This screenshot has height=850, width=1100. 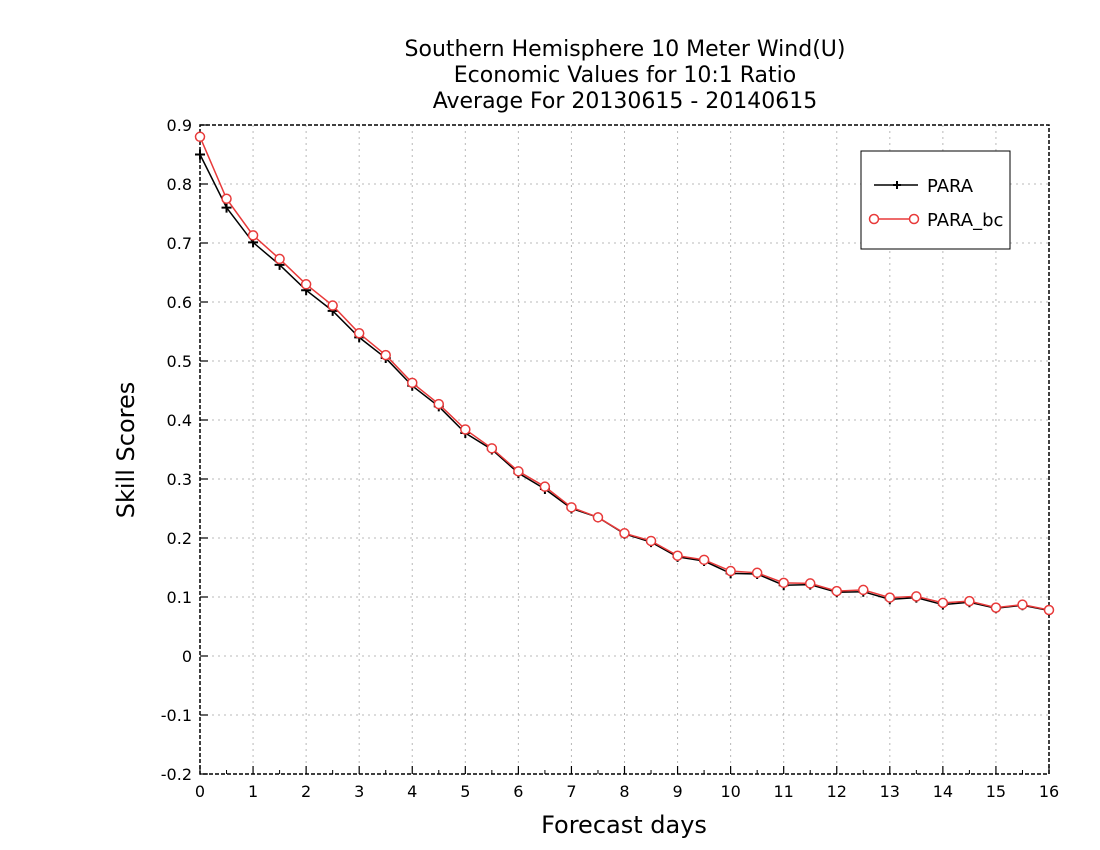 I want to click on legend-label-para: PARA, so click(x=950, y=186).